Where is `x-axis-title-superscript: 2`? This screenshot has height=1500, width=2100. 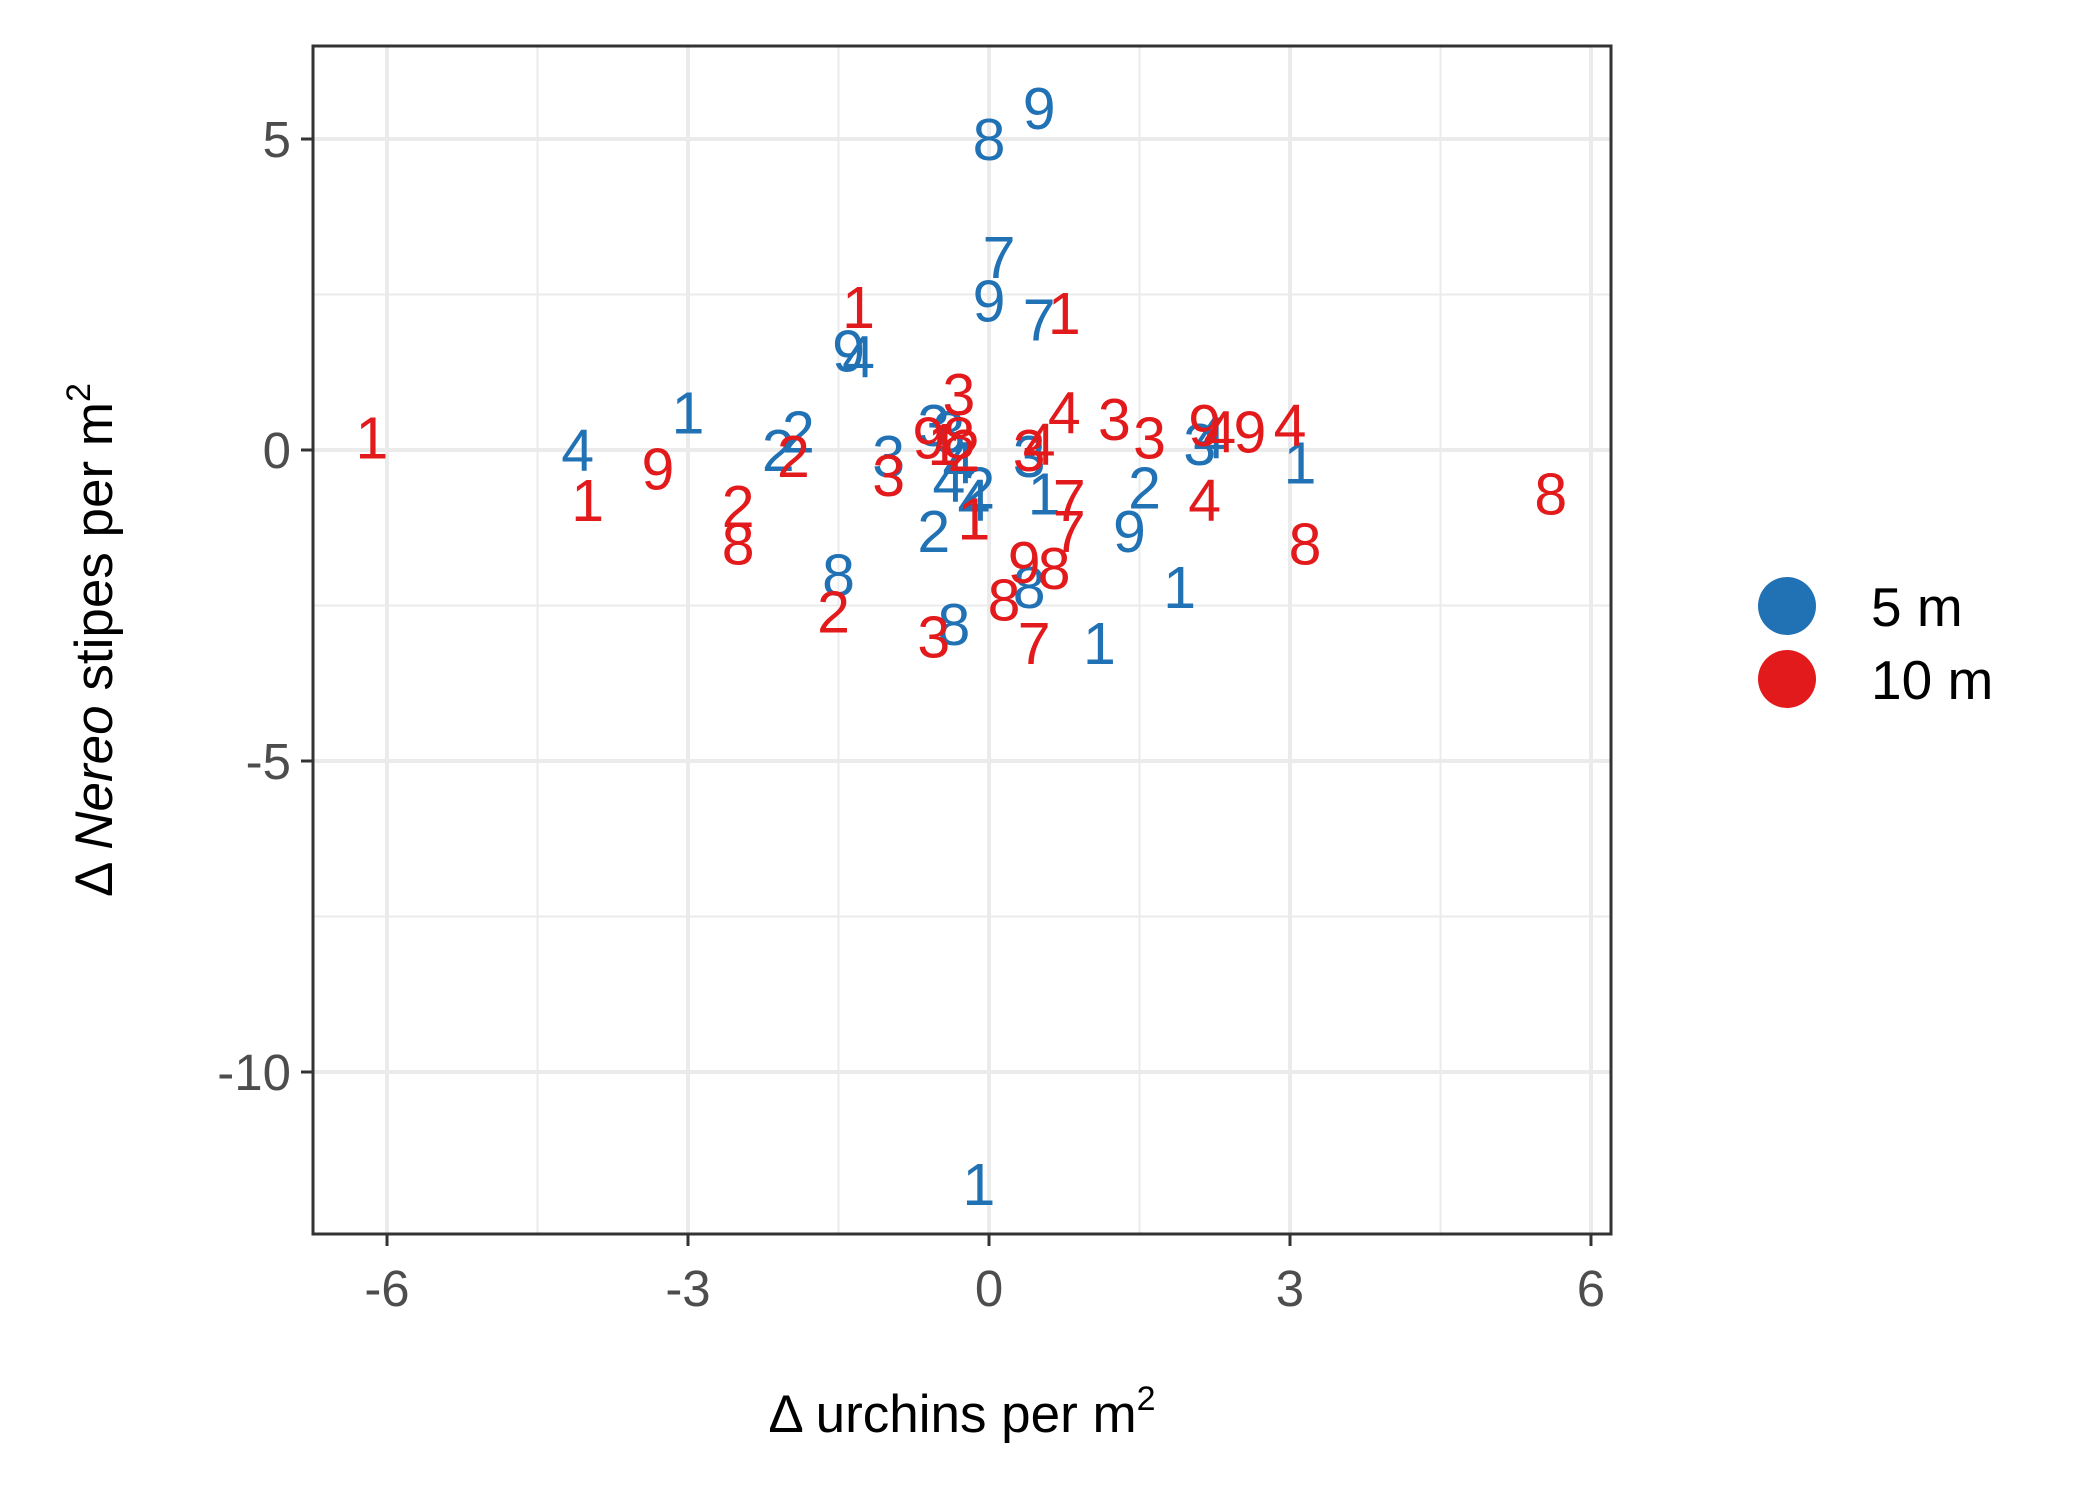
x-axis-title-superscript: 2 is located at coordinates (1146, 1399).